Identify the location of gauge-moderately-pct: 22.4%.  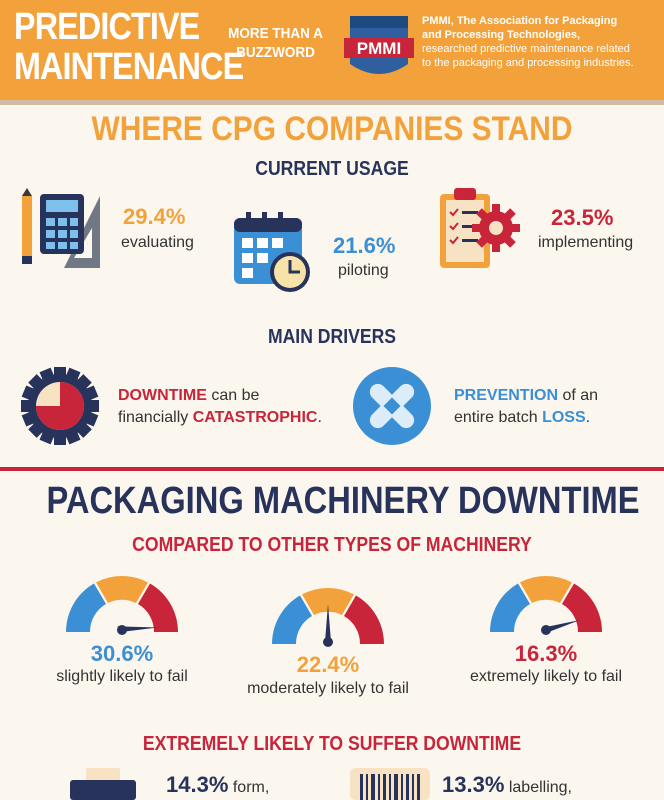
(328, 664).